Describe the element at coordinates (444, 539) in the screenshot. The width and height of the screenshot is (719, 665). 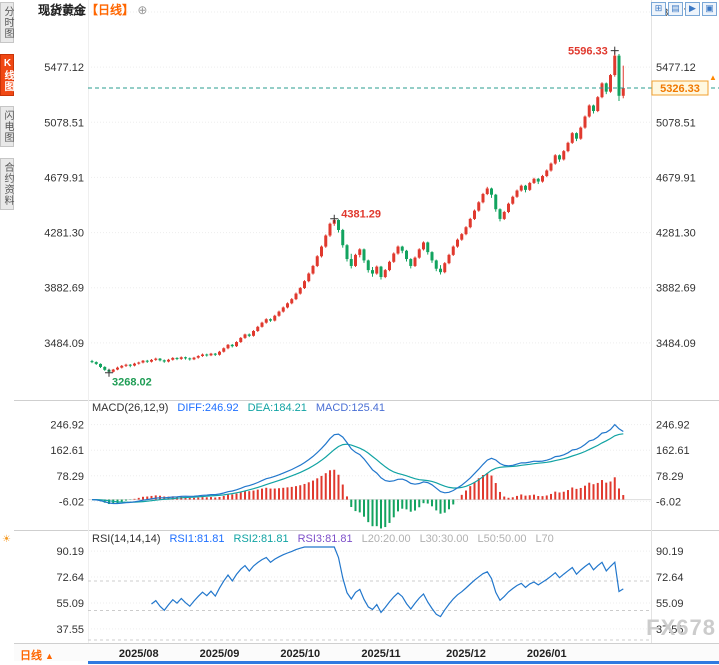
I see `rsi-l30-label: L30:30.00` at that location.